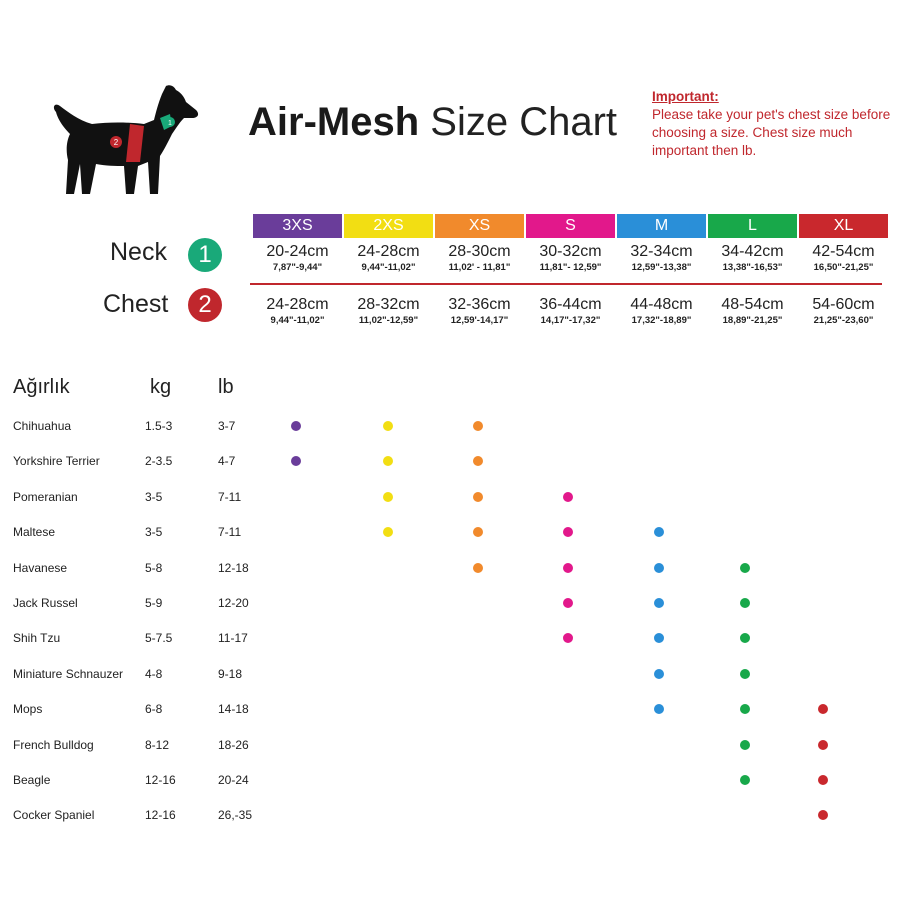  I want to click on chest-cm-value: 48-54cm, so click(752, 304).